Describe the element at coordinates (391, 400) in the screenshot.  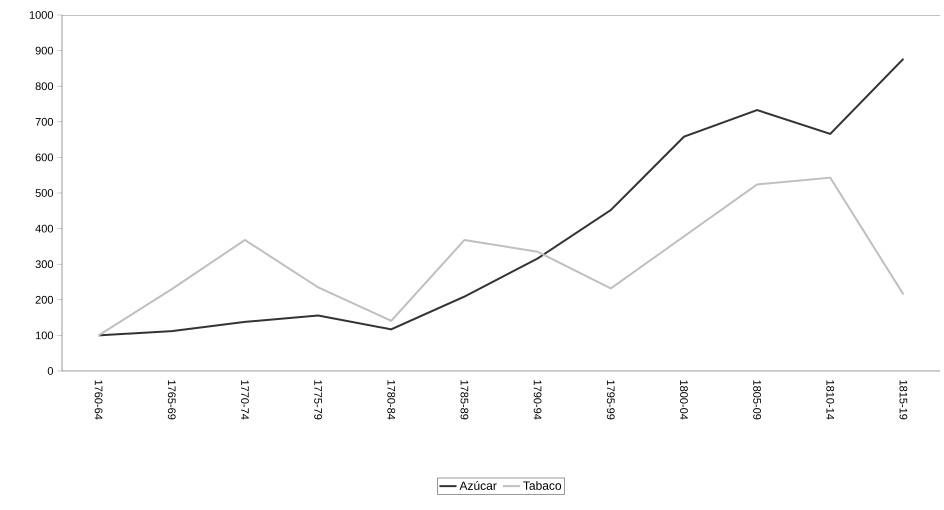
I see `x-tick-label: 1780-84` at that location.